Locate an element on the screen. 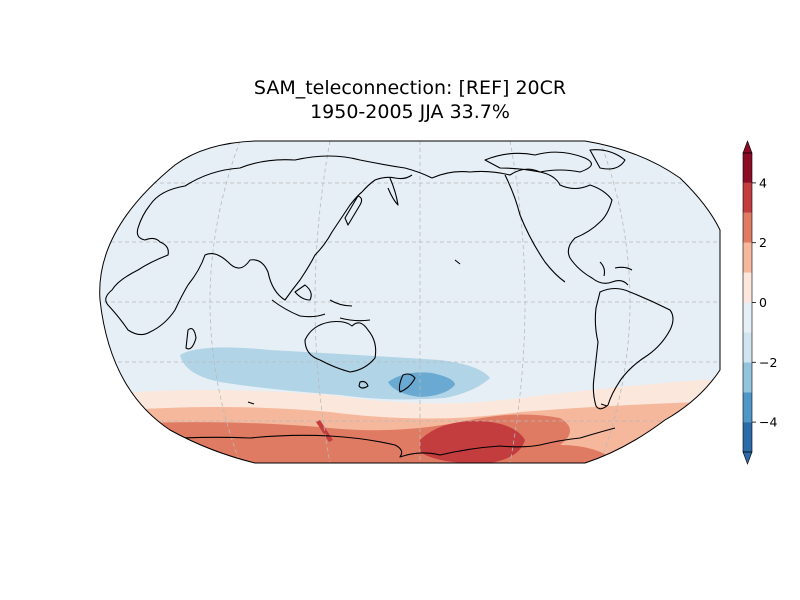 The height and width of the screenshot is (600, 800). title-line-1: SAM_teleconnection: [REF] 20CR is located at coordinates (410, 88).